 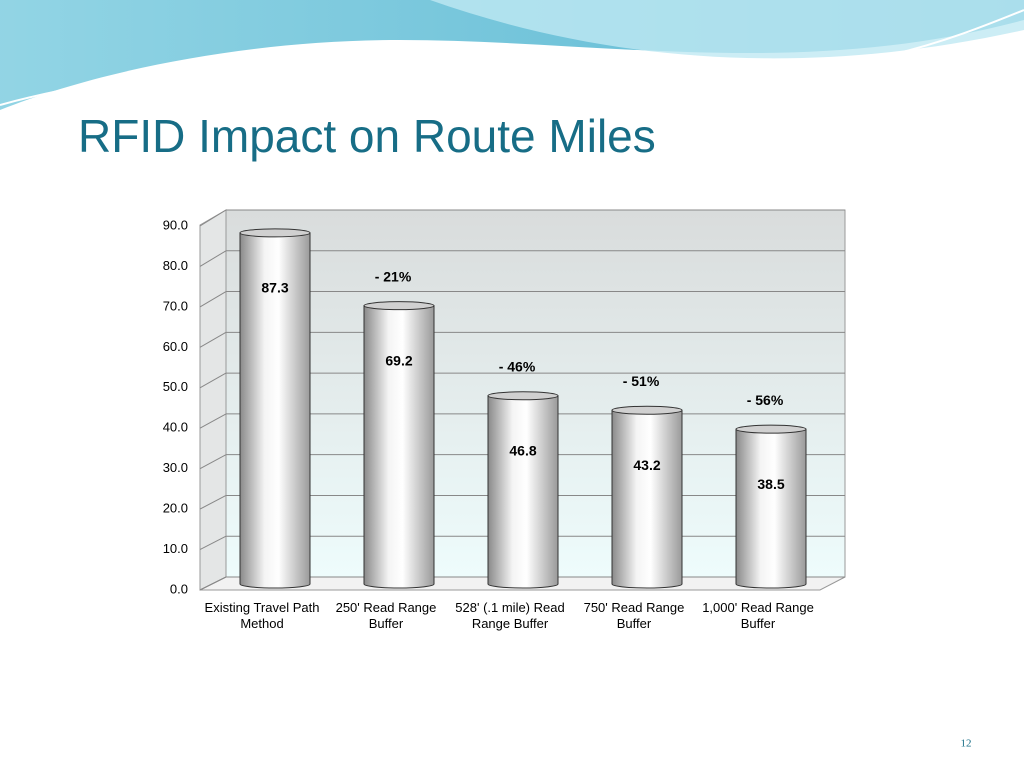 I want to click on value-label: 87.3, so click(x=274, y=288).